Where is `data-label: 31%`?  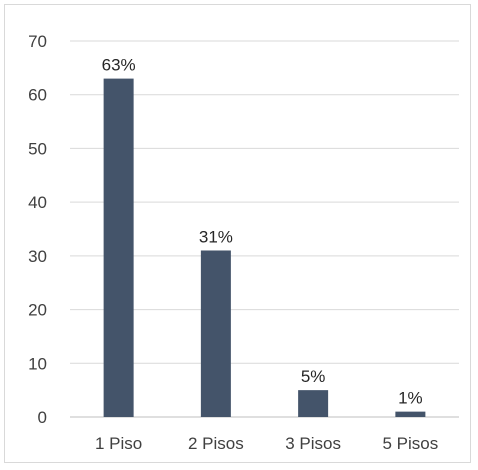
data-label: 31% is located at coordinates (216, 236).